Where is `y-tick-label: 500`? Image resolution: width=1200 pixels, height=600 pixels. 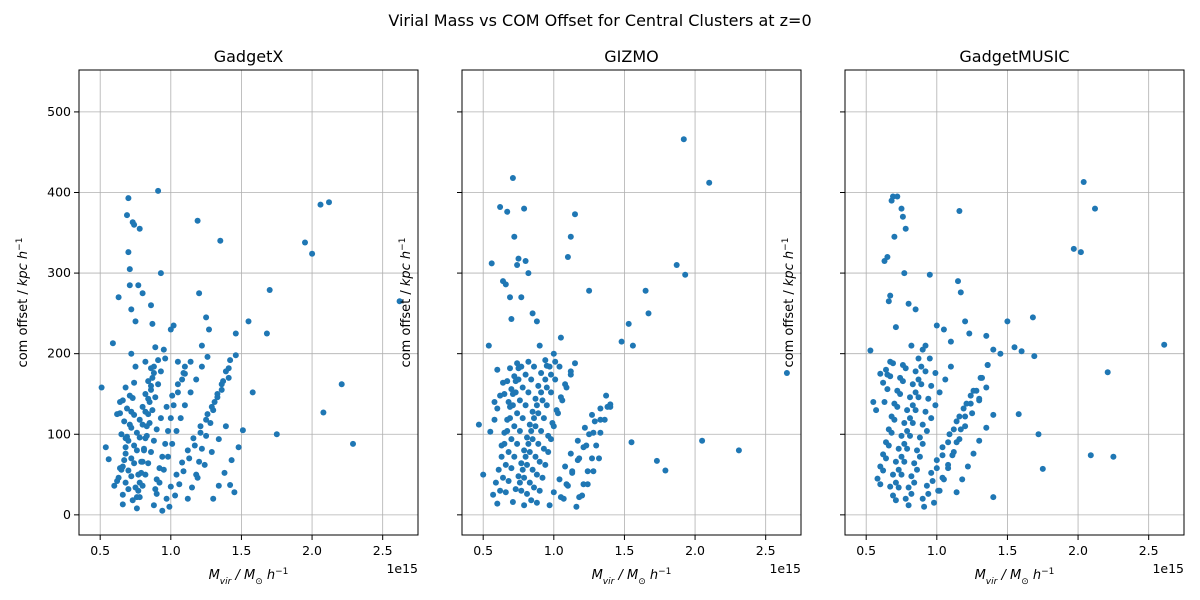
y-tick-label: 500 is located at coordinates (59, 111).